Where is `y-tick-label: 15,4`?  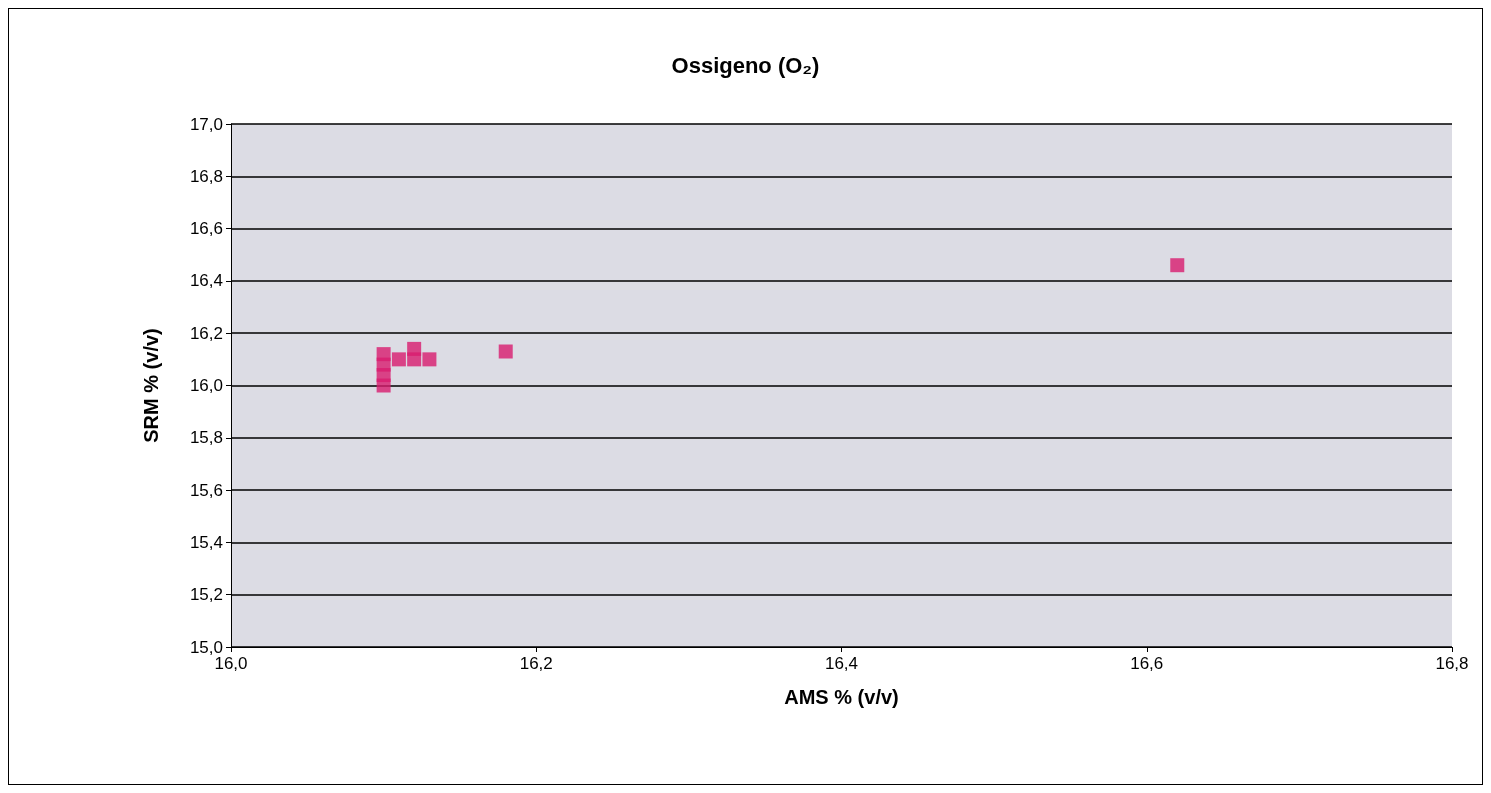
y-tick-label: 15,4 is located at coordinates (206, 542).